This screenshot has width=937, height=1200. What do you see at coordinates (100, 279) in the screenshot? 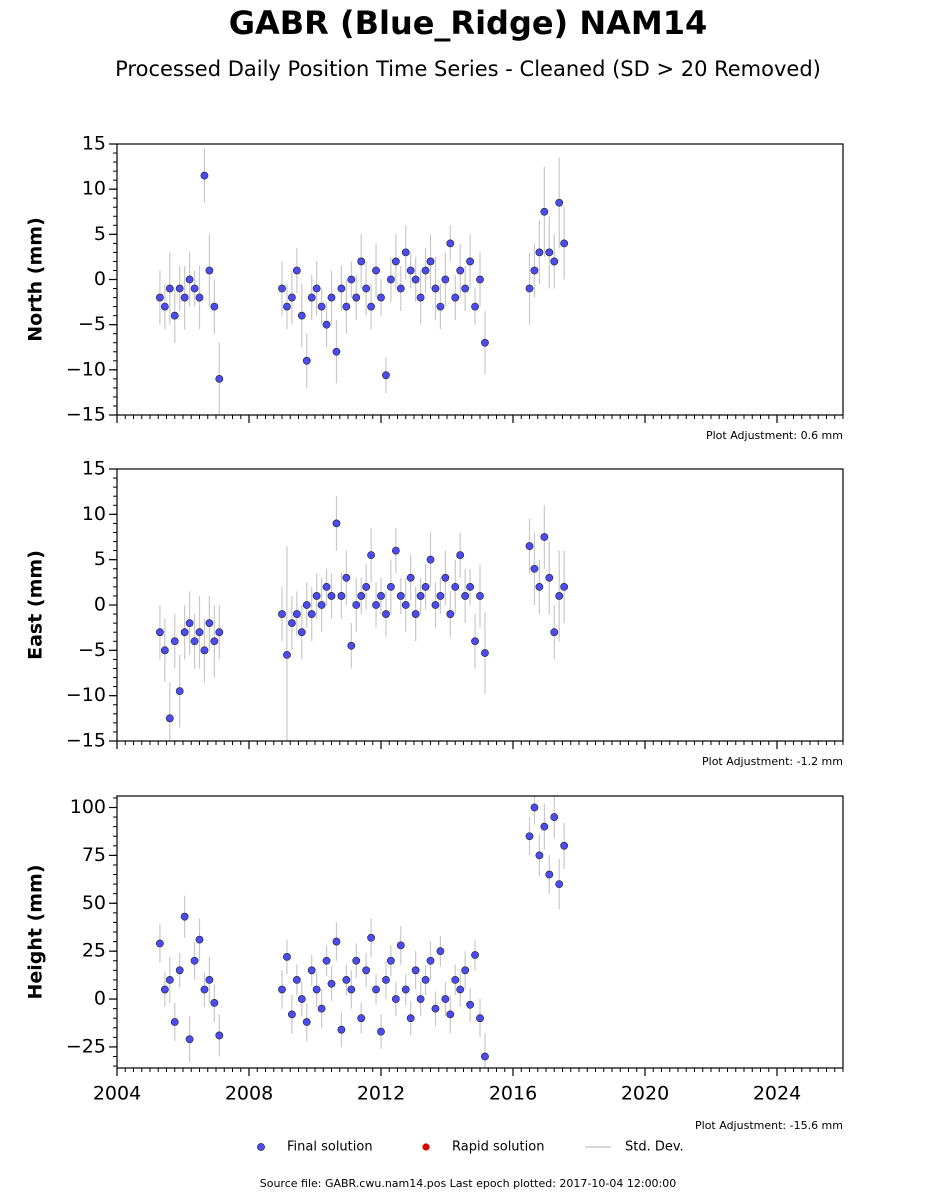
I see `y-tick-label: 0` at bounding box center [100, 279].